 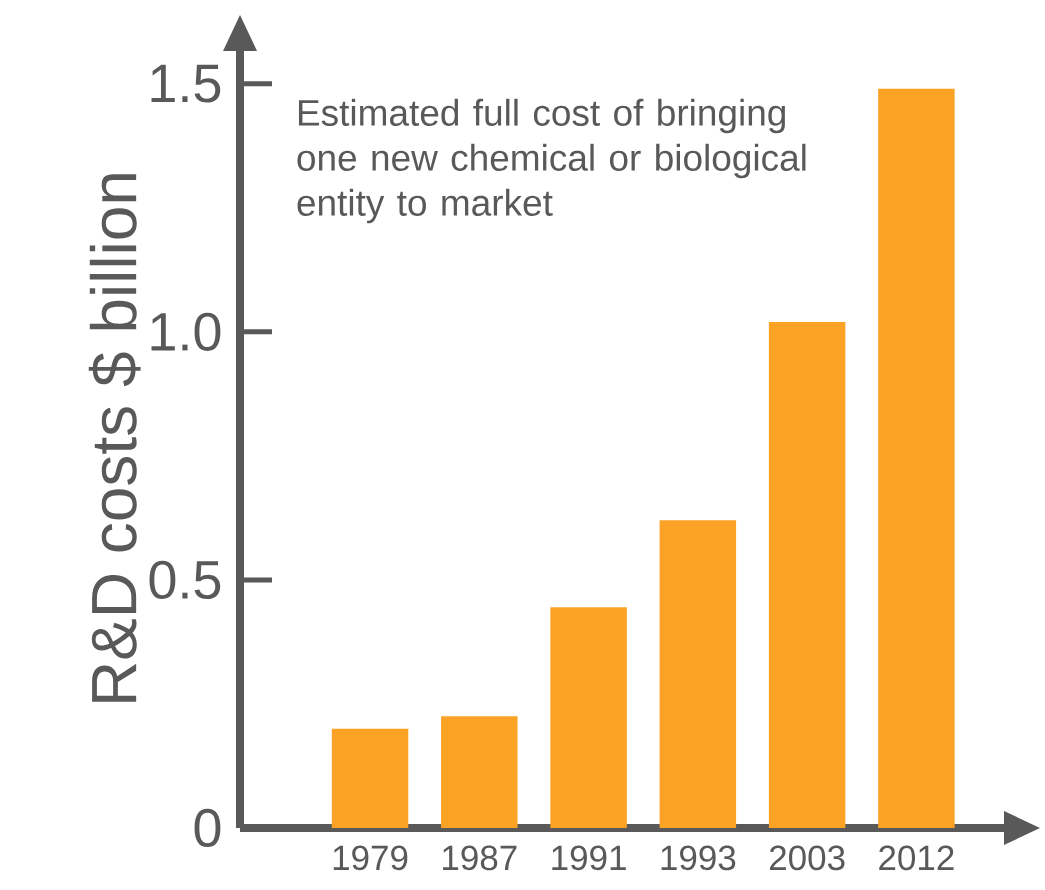 What do you see at coordinates (807, 858) in the screenshot?
I see `x-tick-label: 2003` at bounding box center [807, 858].